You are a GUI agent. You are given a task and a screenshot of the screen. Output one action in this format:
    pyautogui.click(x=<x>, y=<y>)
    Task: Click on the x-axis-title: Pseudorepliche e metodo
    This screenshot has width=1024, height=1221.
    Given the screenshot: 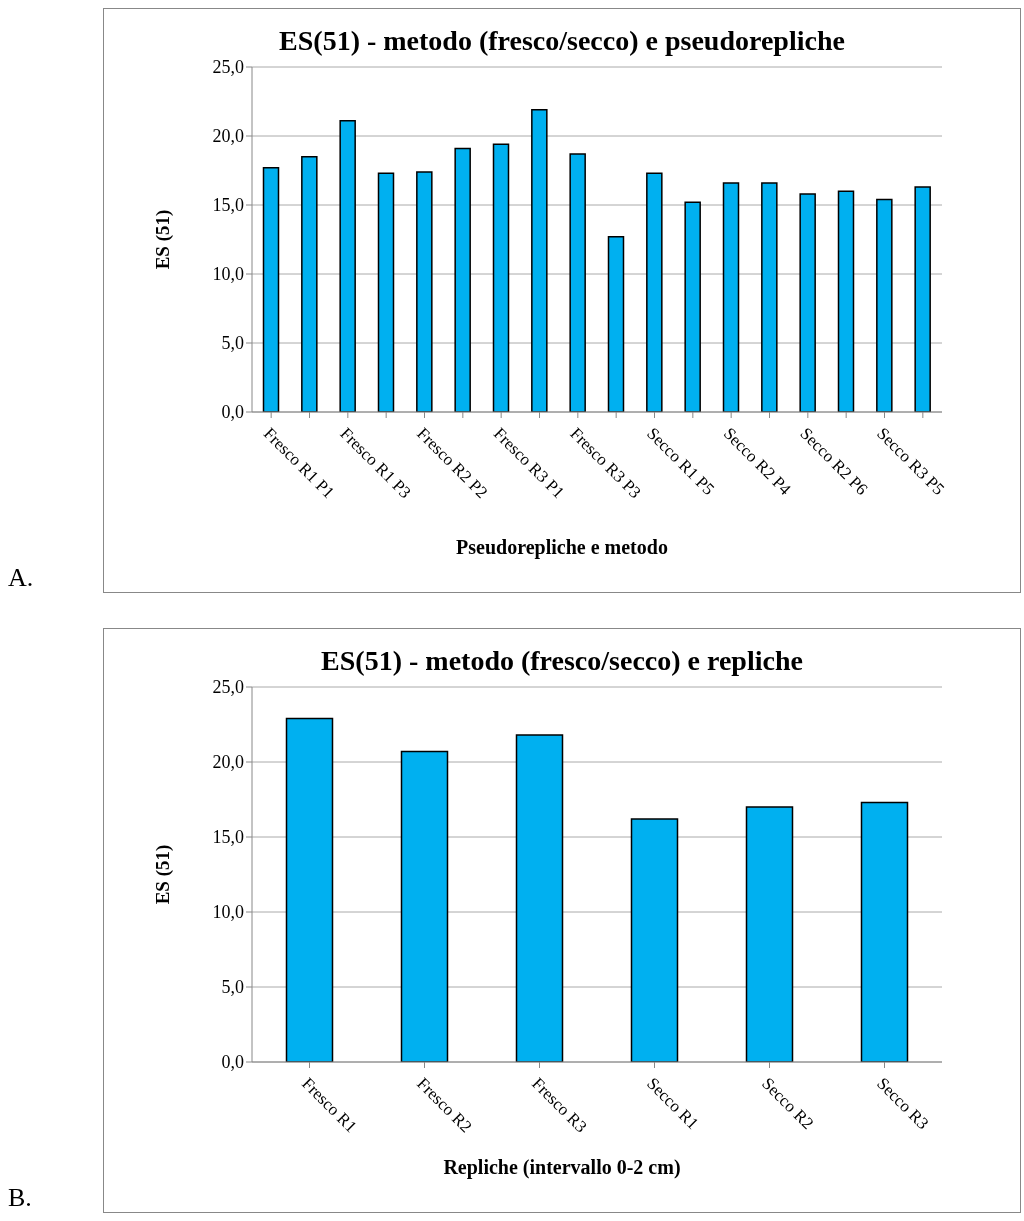 What is the action you would take?
    pyautogui.click(x=562, y=547)
    